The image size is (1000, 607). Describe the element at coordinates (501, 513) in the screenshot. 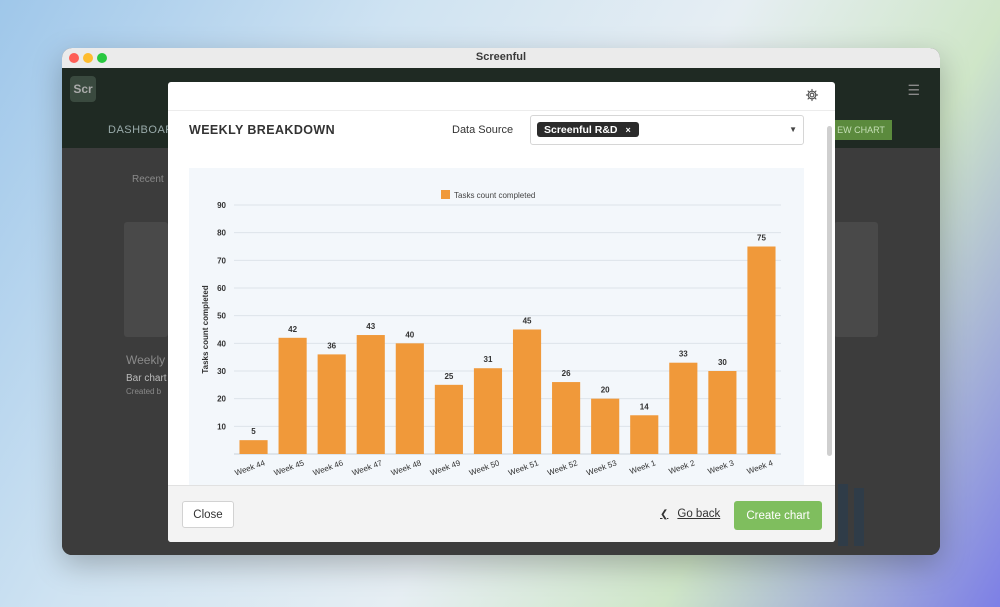

I see `modal-footer: Close ❮ Go back Create chart` at that location.